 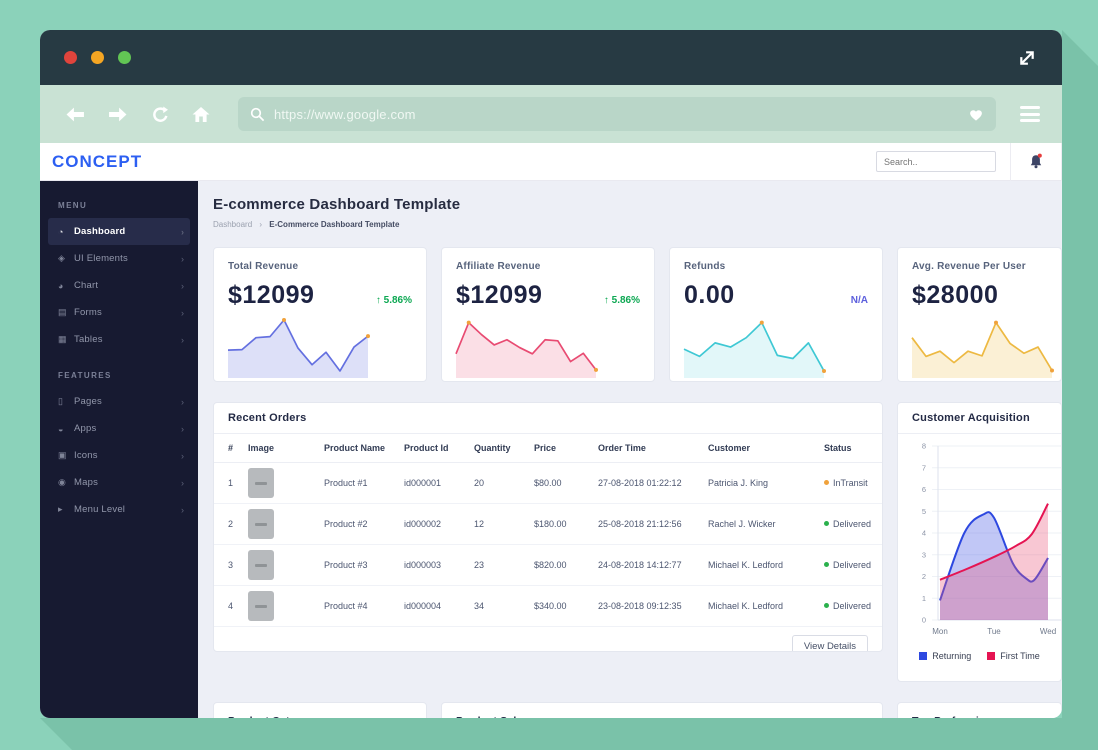 What do you see at coordinates (548, 314) in the screenshot?
I see `stat-card-affiliate-revenue: Affiliate Revenue $12099 ↑ 5.86%` at bounding box center [548, 314].